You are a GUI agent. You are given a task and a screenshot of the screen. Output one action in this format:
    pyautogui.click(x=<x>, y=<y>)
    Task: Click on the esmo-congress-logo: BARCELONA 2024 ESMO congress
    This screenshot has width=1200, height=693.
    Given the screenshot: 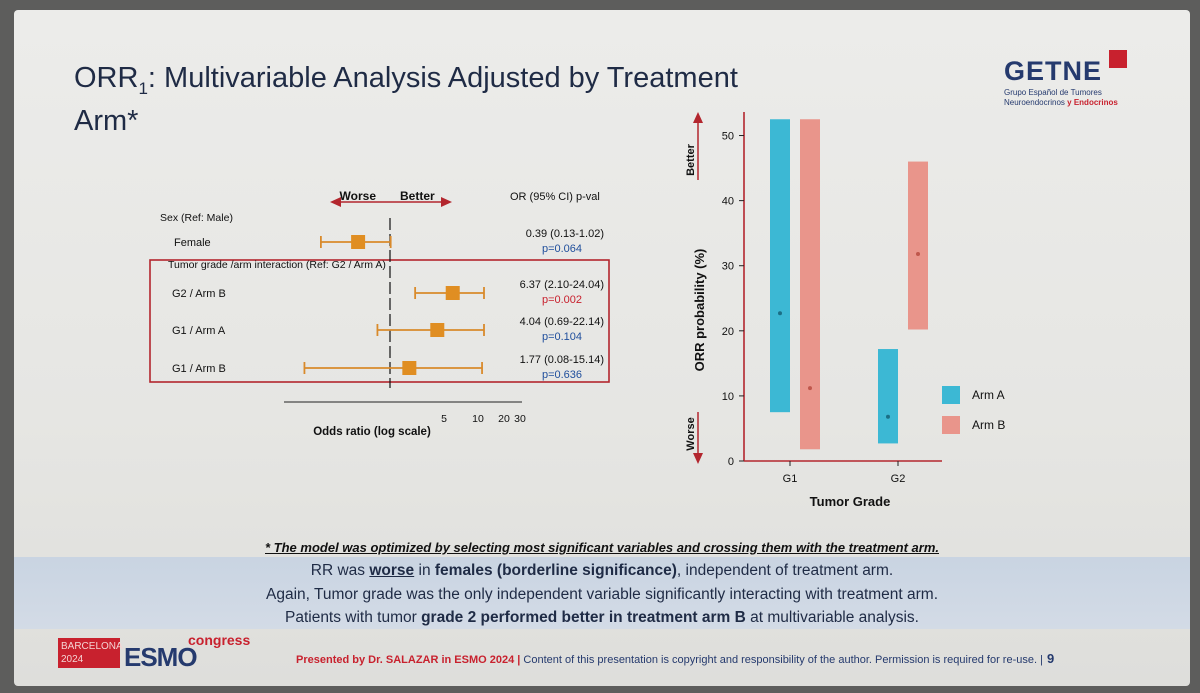 What is the action you would take?
    pyautogui.click(x=158, y=653)
    